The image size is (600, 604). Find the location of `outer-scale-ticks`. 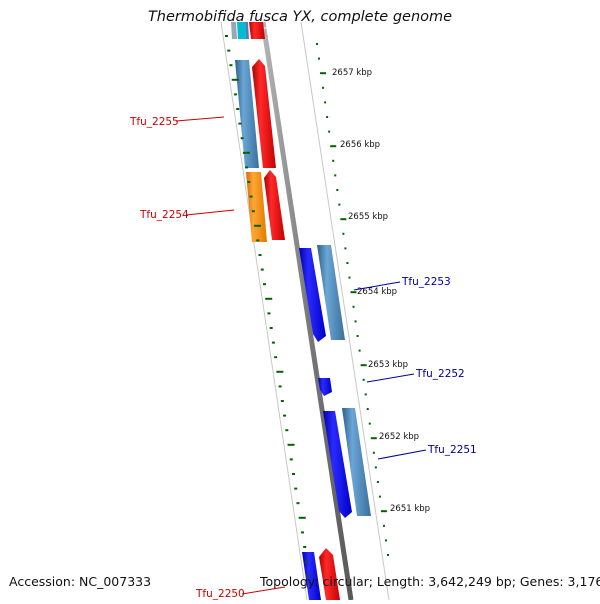

outer-scale-ticks is located at coordinates (268, 306).